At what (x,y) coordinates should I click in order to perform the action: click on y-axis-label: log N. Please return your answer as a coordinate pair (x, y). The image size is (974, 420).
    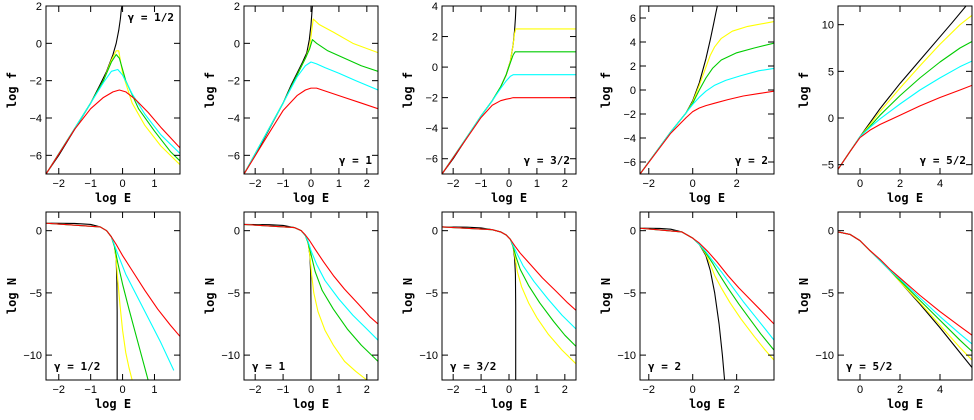
    Looking at the image, I should click on (210, 296).